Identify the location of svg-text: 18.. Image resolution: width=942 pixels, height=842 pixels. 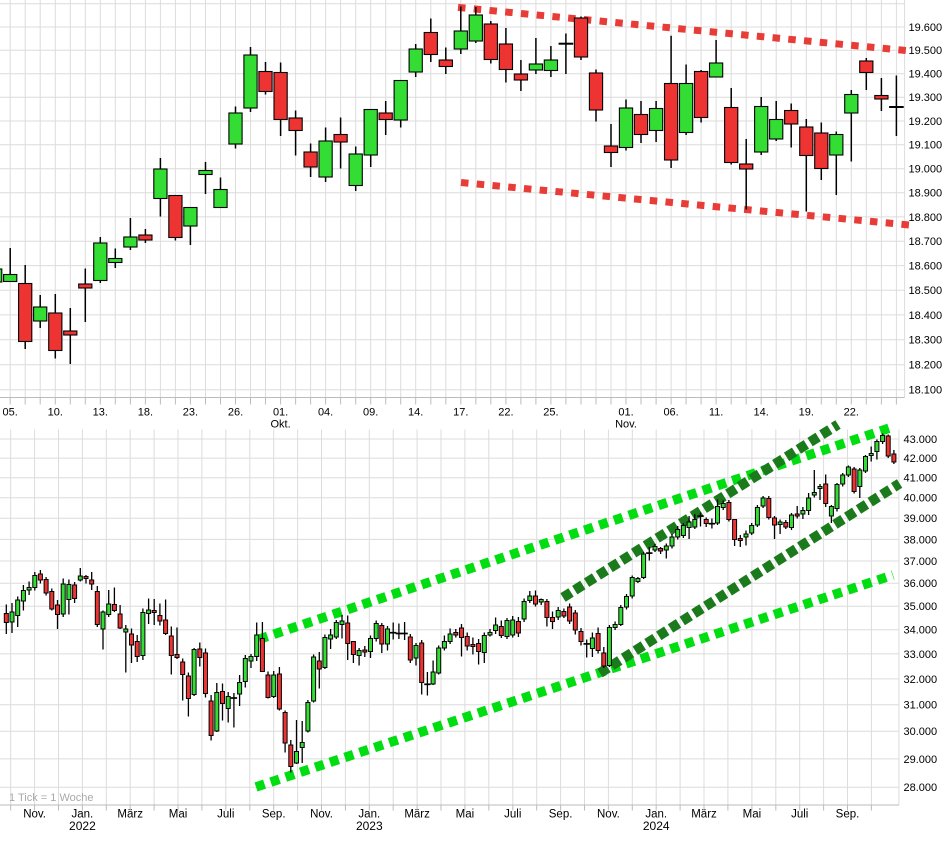
(145, 413).